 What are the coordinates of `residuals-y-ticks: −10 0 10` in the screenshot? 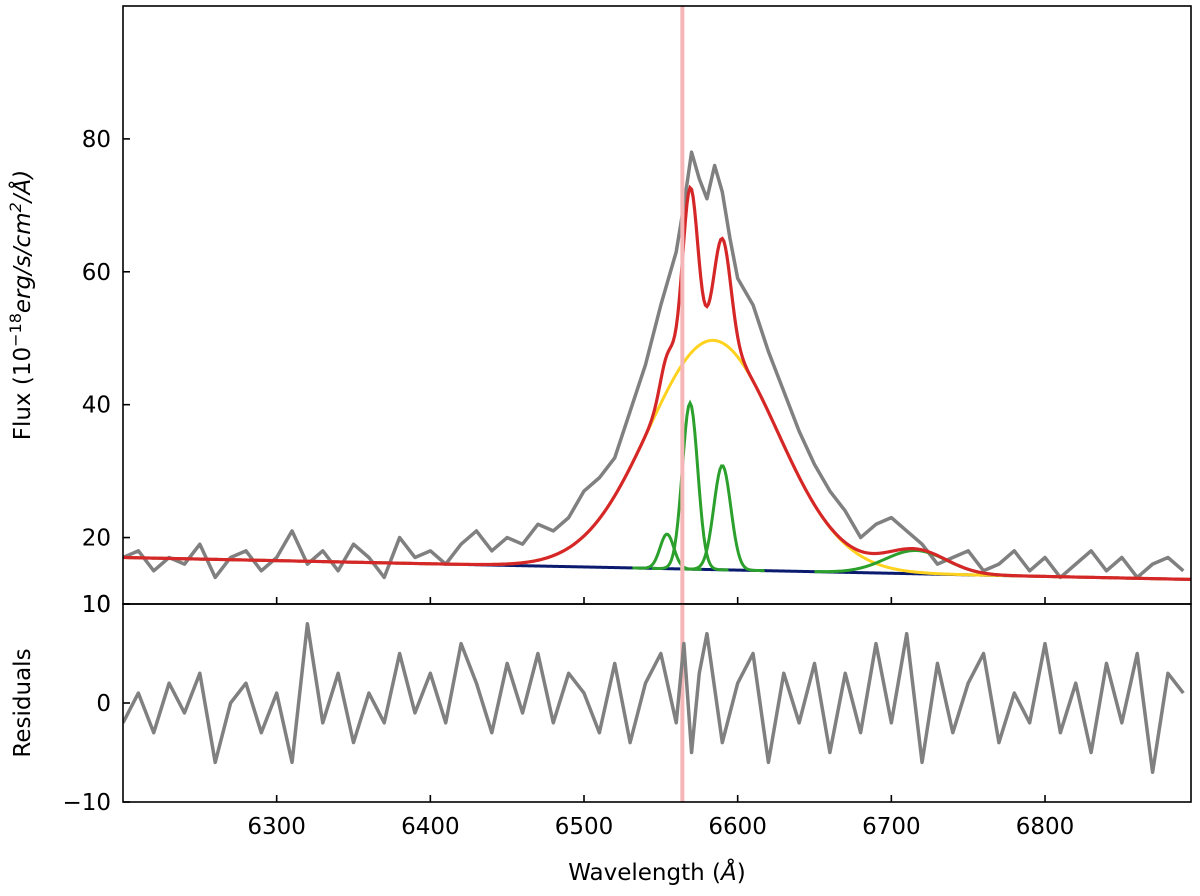 It's located at (96, 704).